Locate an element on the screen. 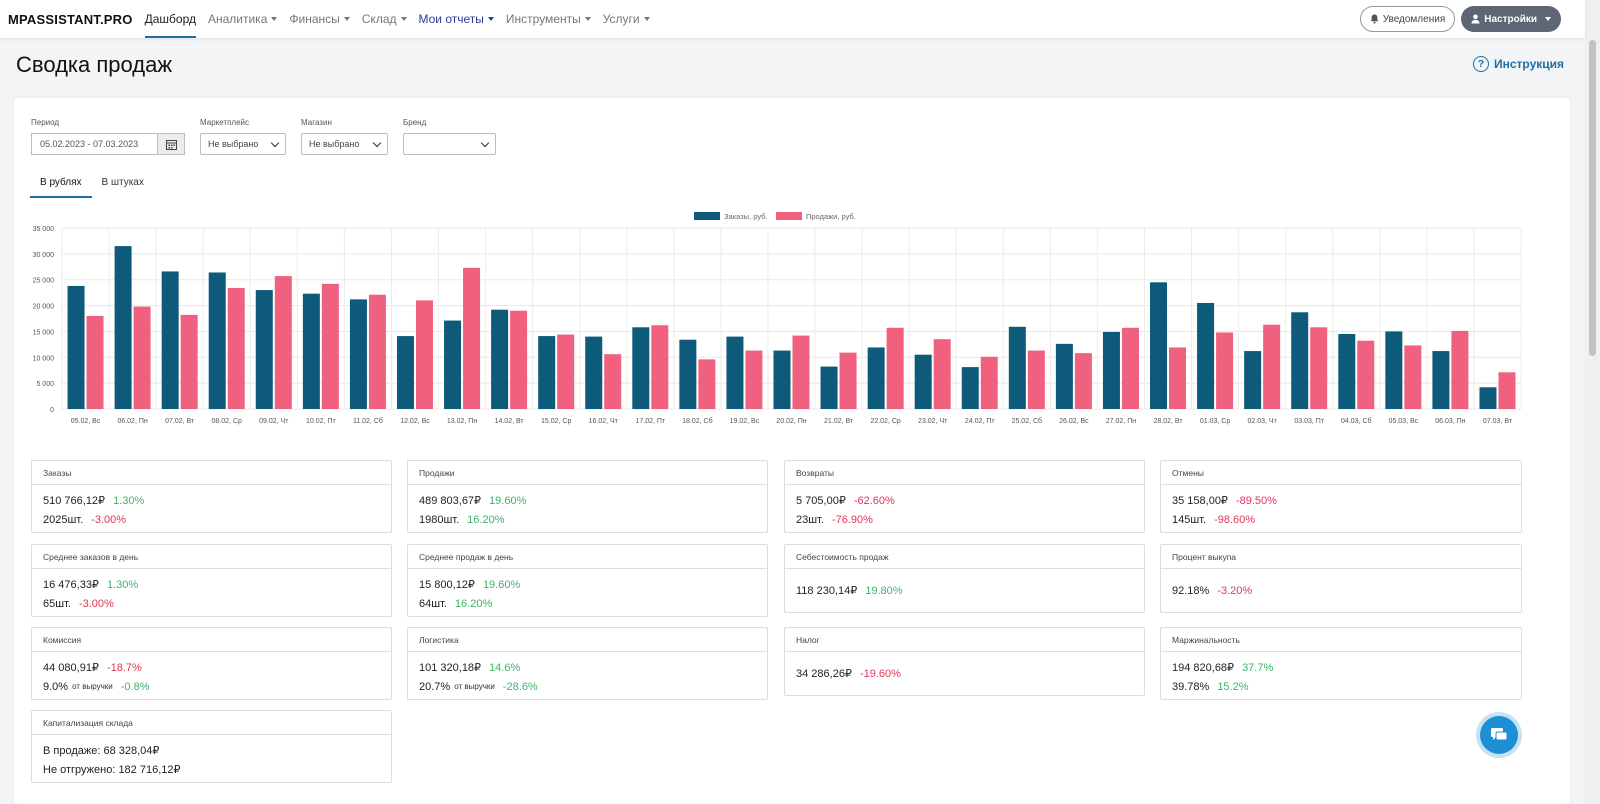 The height and width of the screenshot is (804, 1600). brand-logo: MPASSISTANT.PRO is located at coordinates (70, 19).